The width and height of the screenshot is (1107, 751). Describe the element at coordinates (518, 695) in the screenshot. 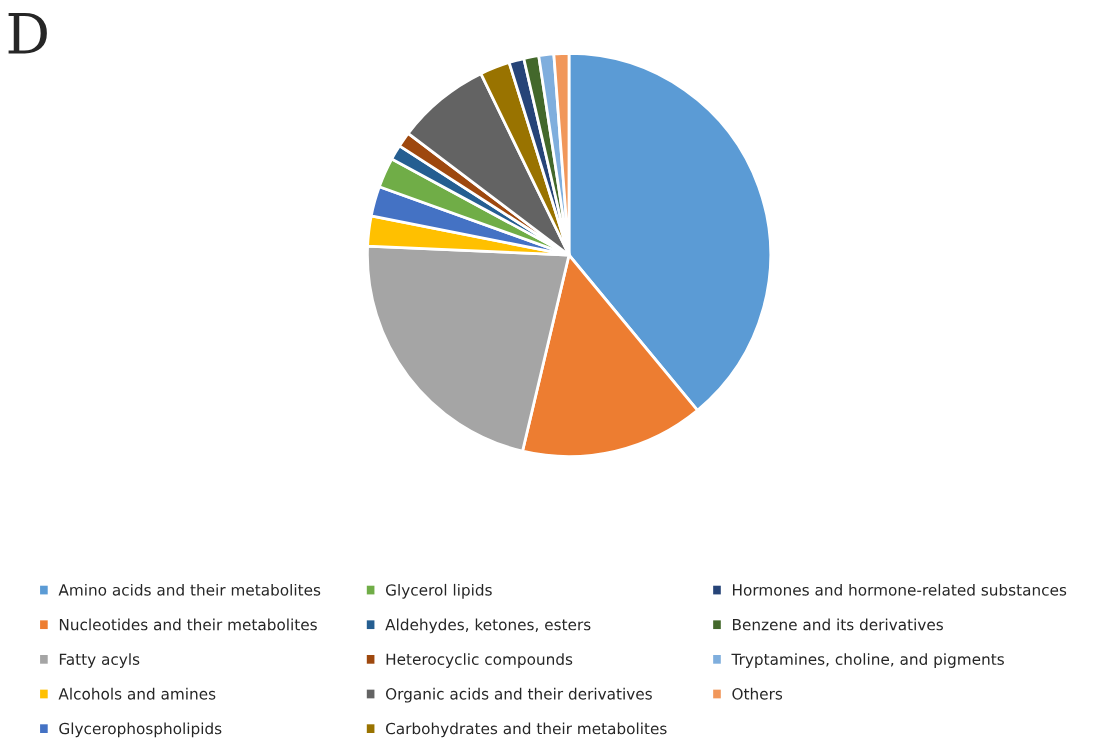

I see `legend-label: Organic acids and their derivatives` at that location.